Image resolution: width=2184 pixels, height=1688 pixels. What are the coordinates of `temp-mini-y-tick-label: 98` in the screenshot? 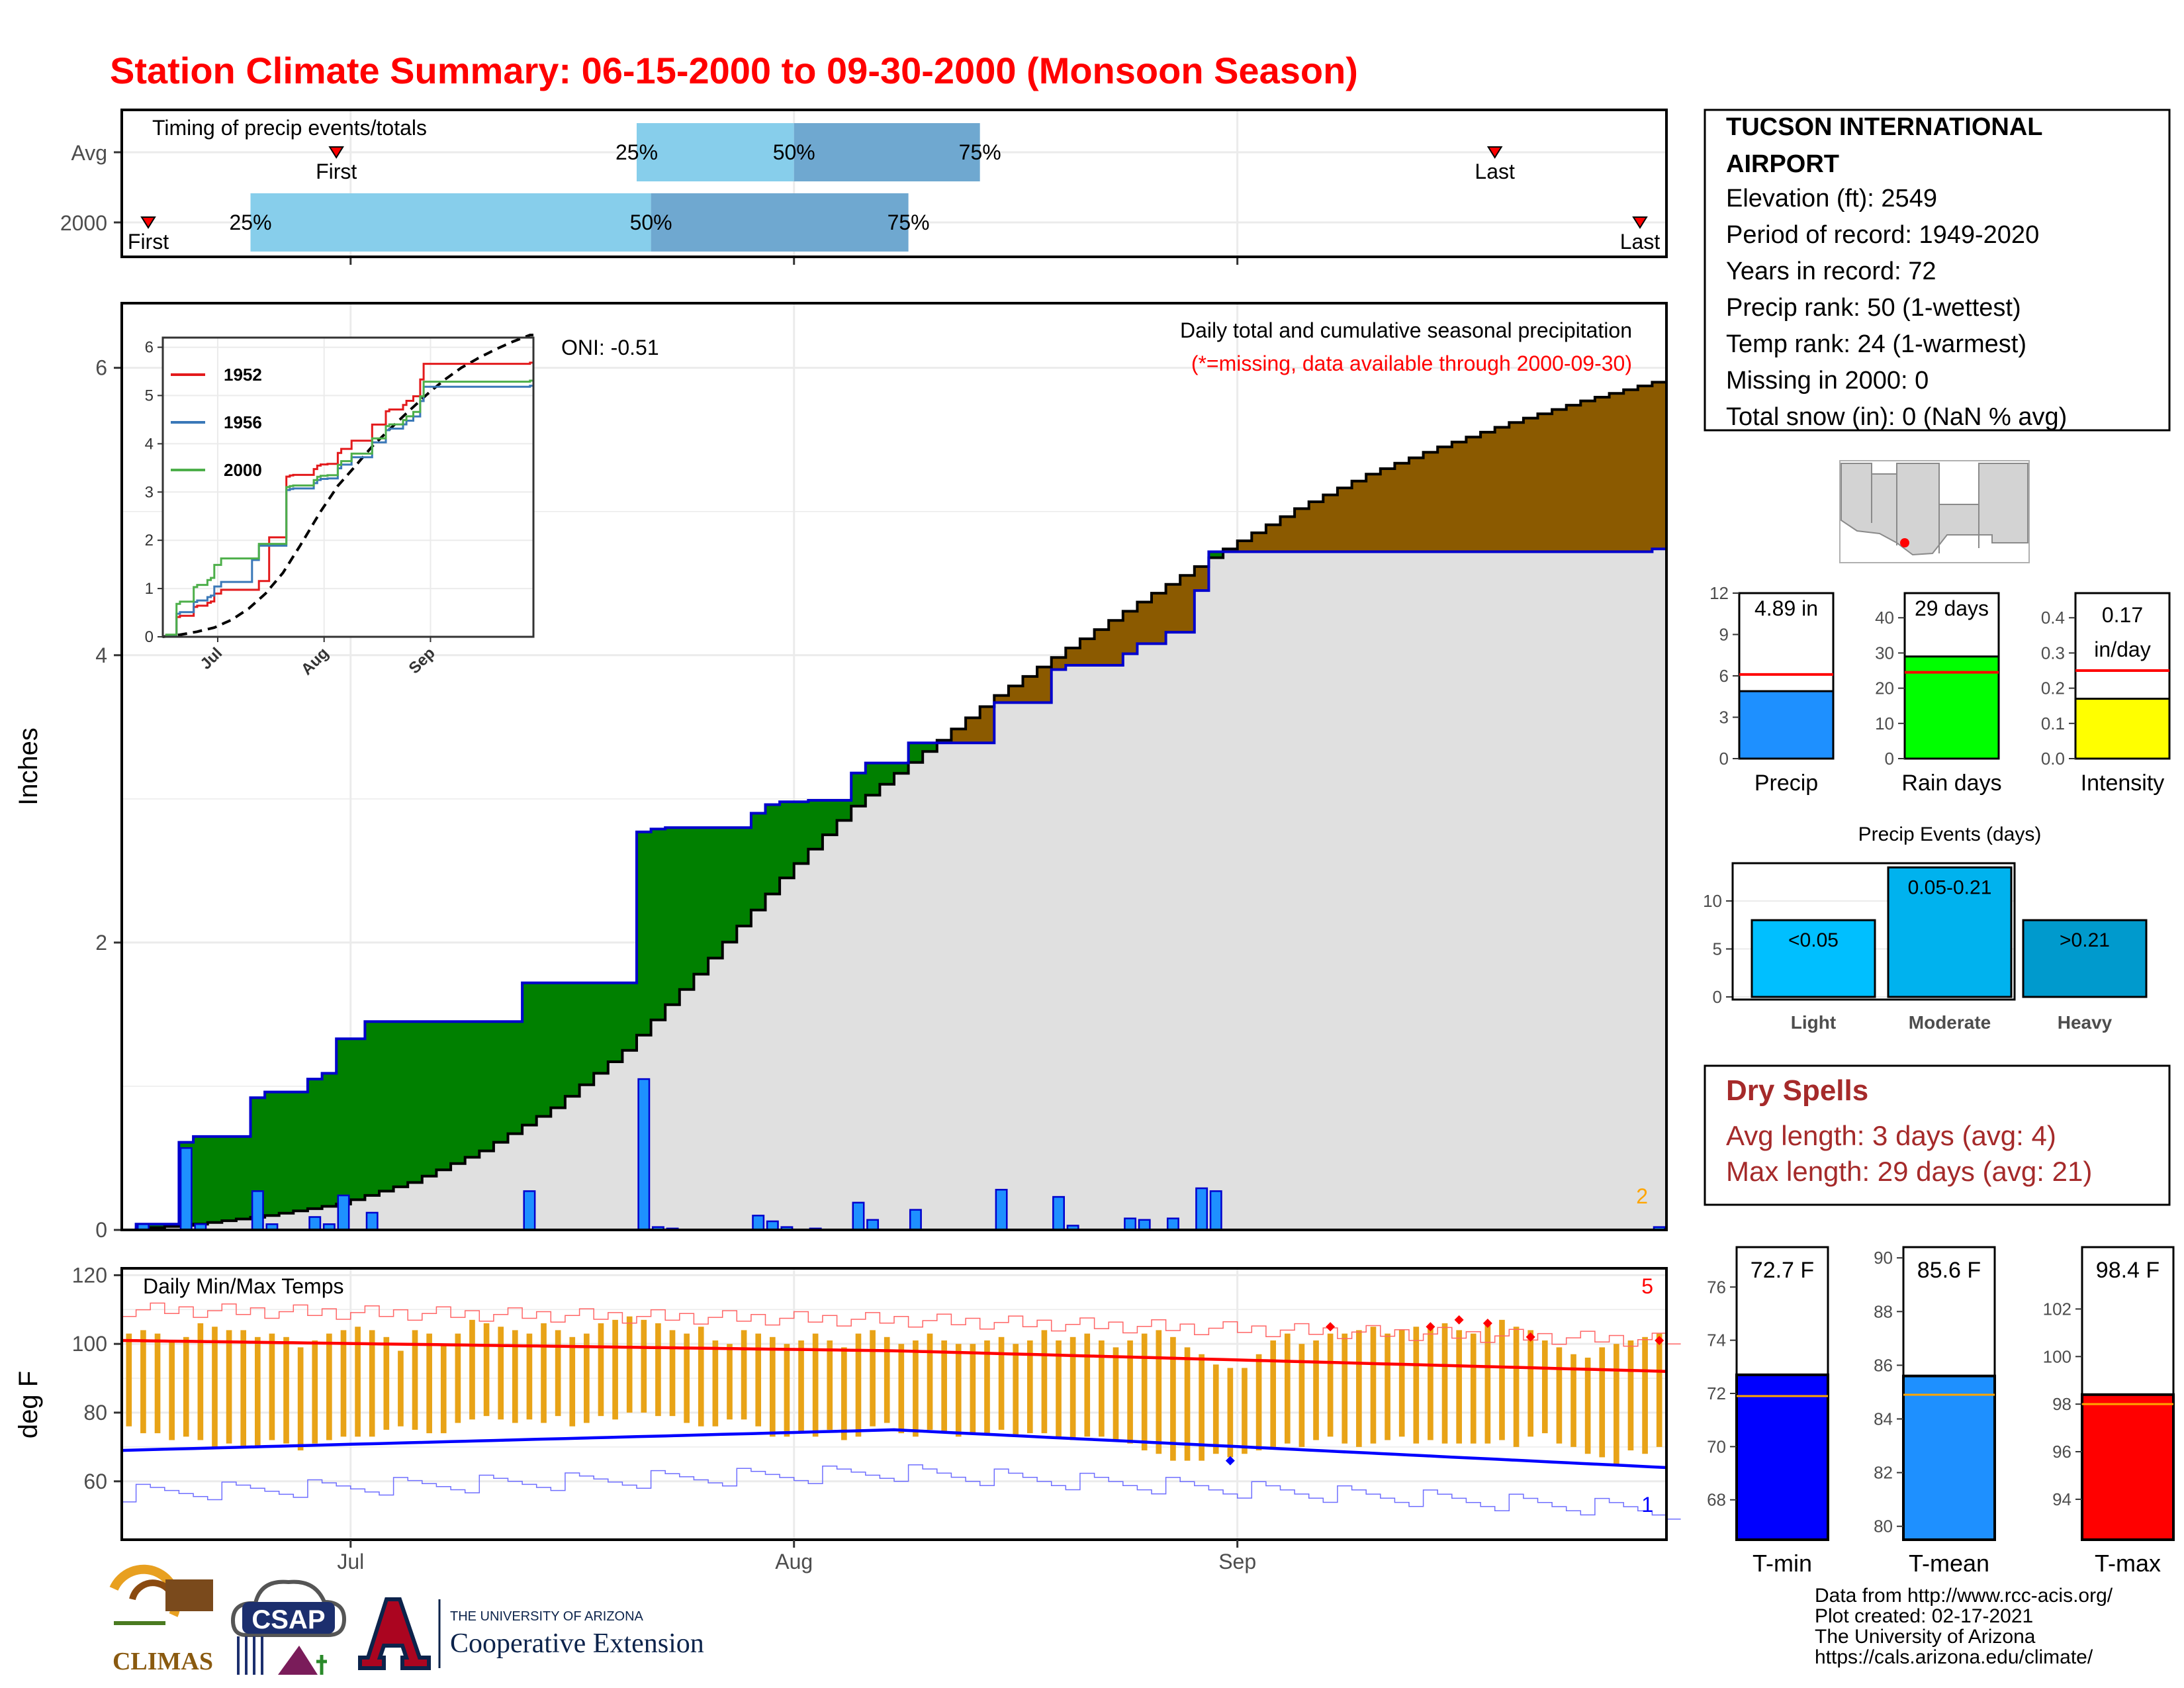 It's located at (2061, 1404).